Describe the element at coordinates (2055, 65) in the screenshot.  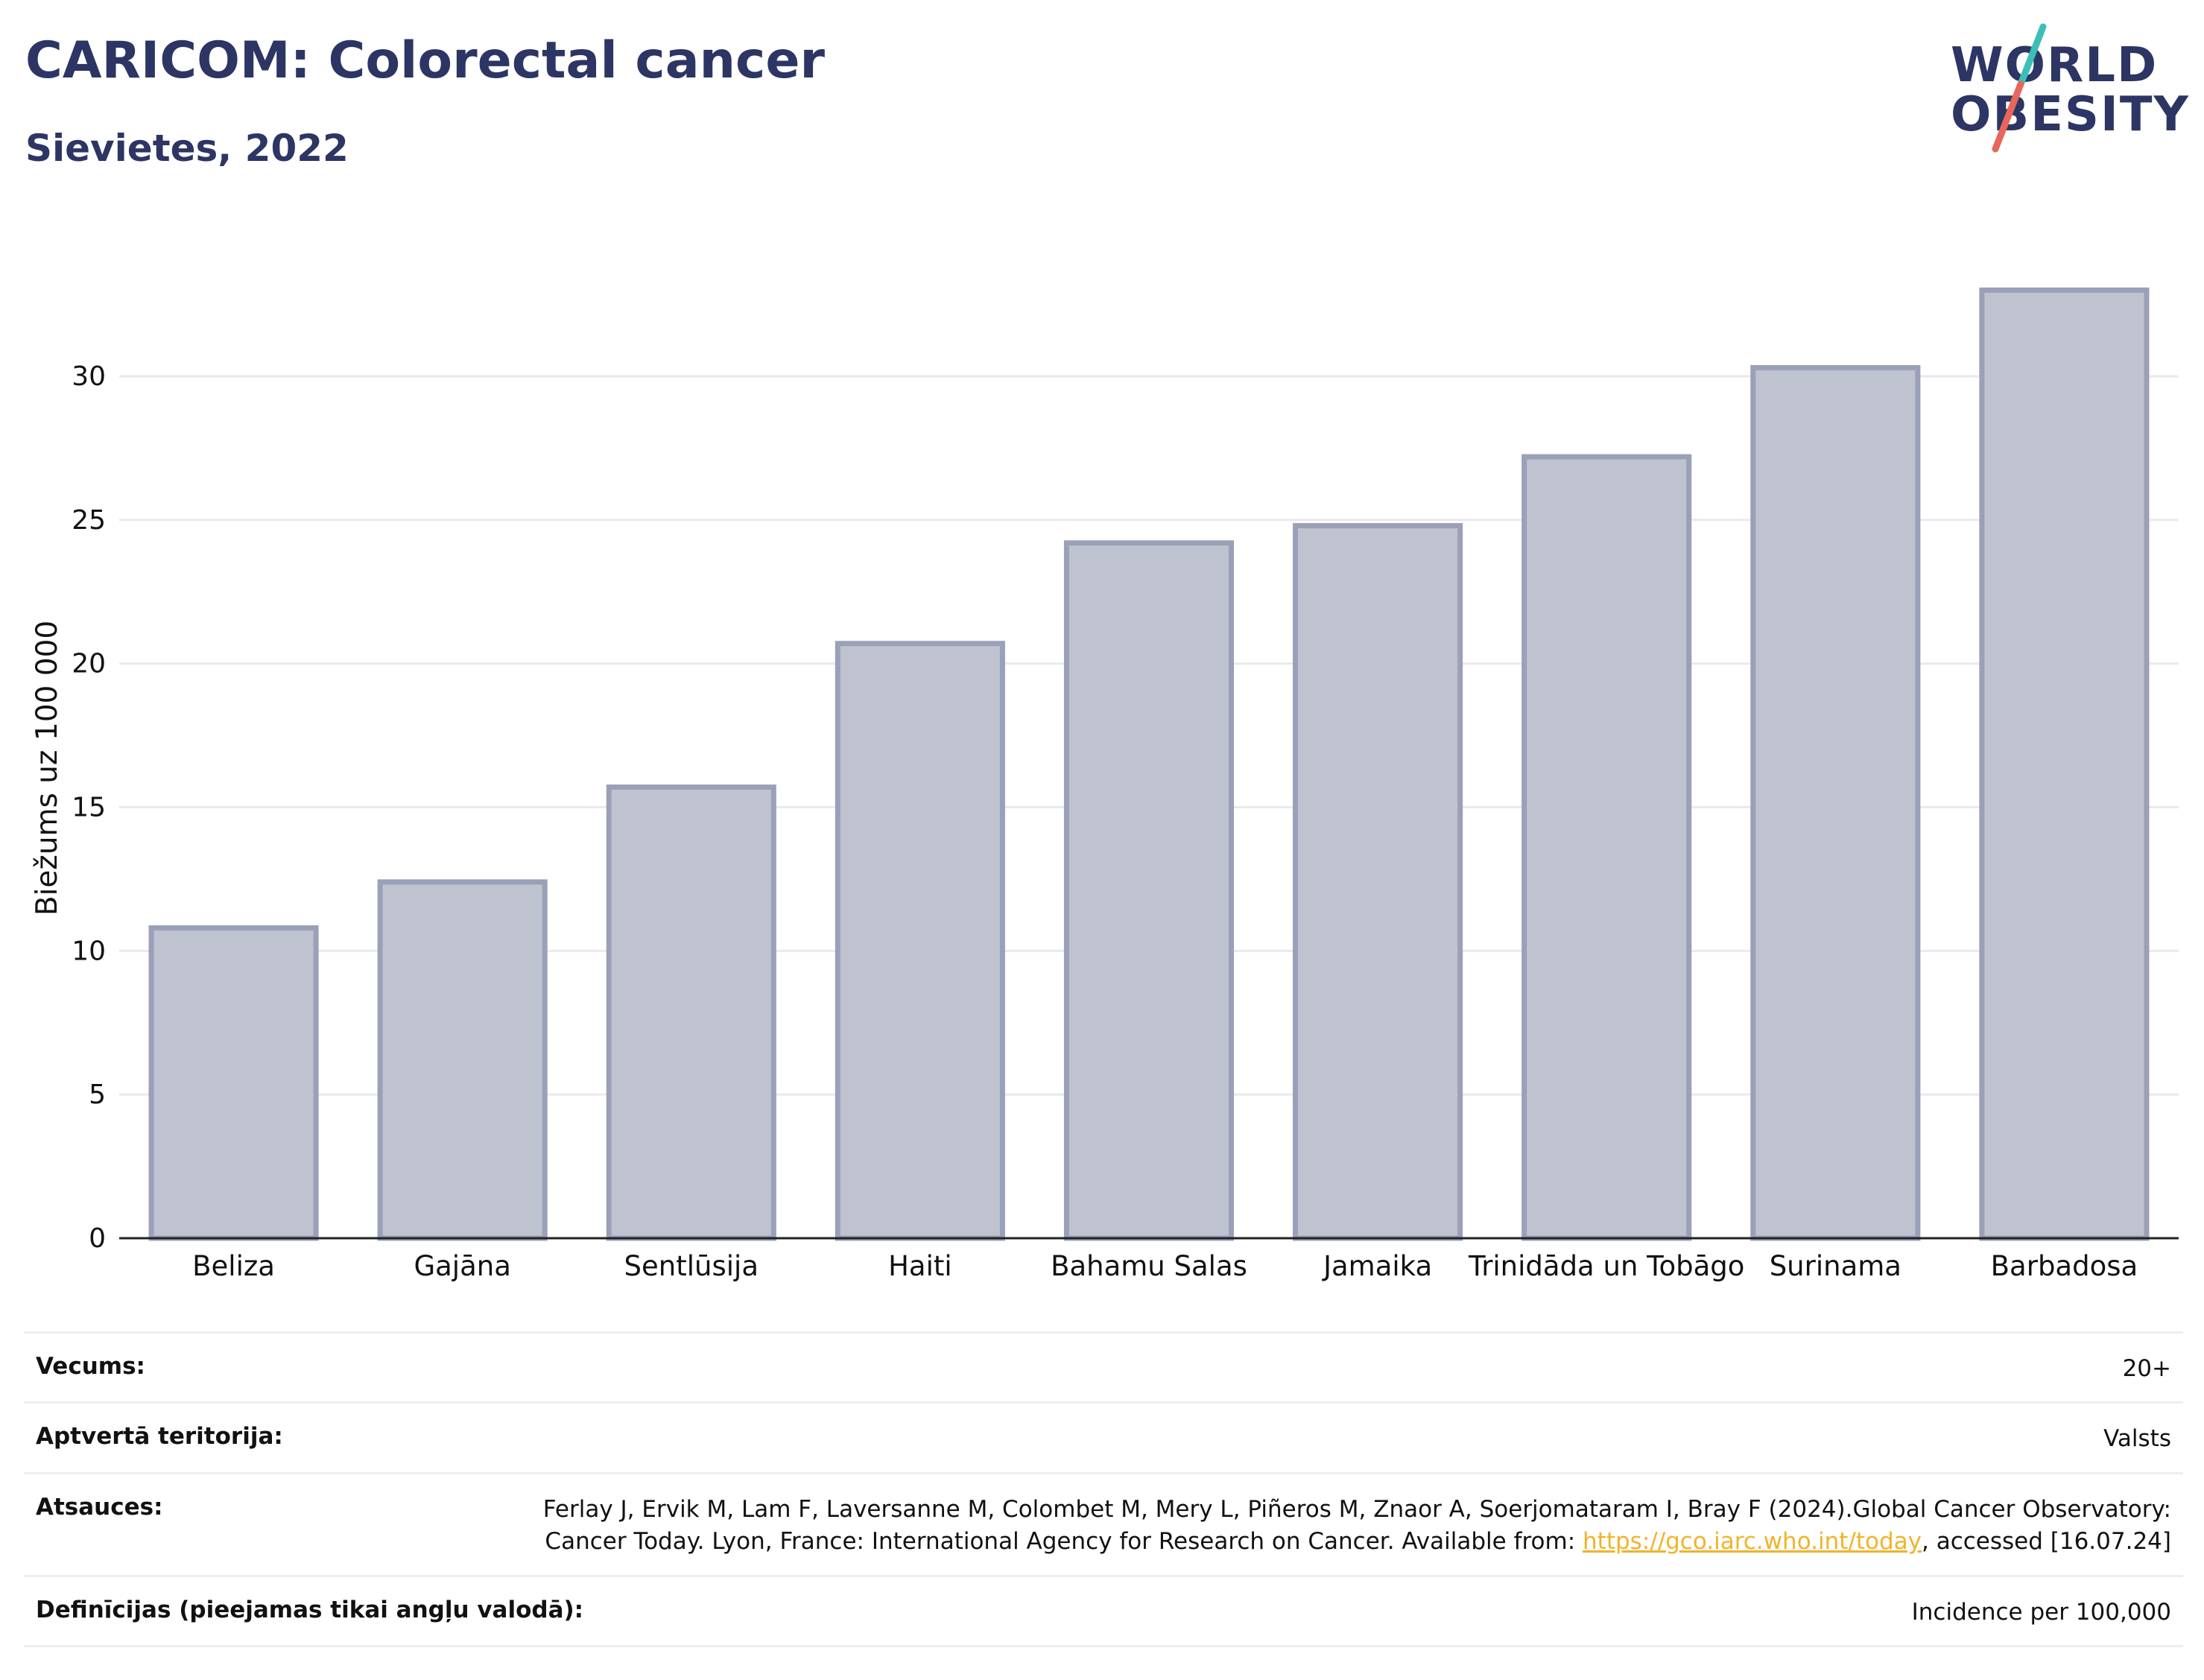
I see `logo-text-line1: WORLD` at that location.